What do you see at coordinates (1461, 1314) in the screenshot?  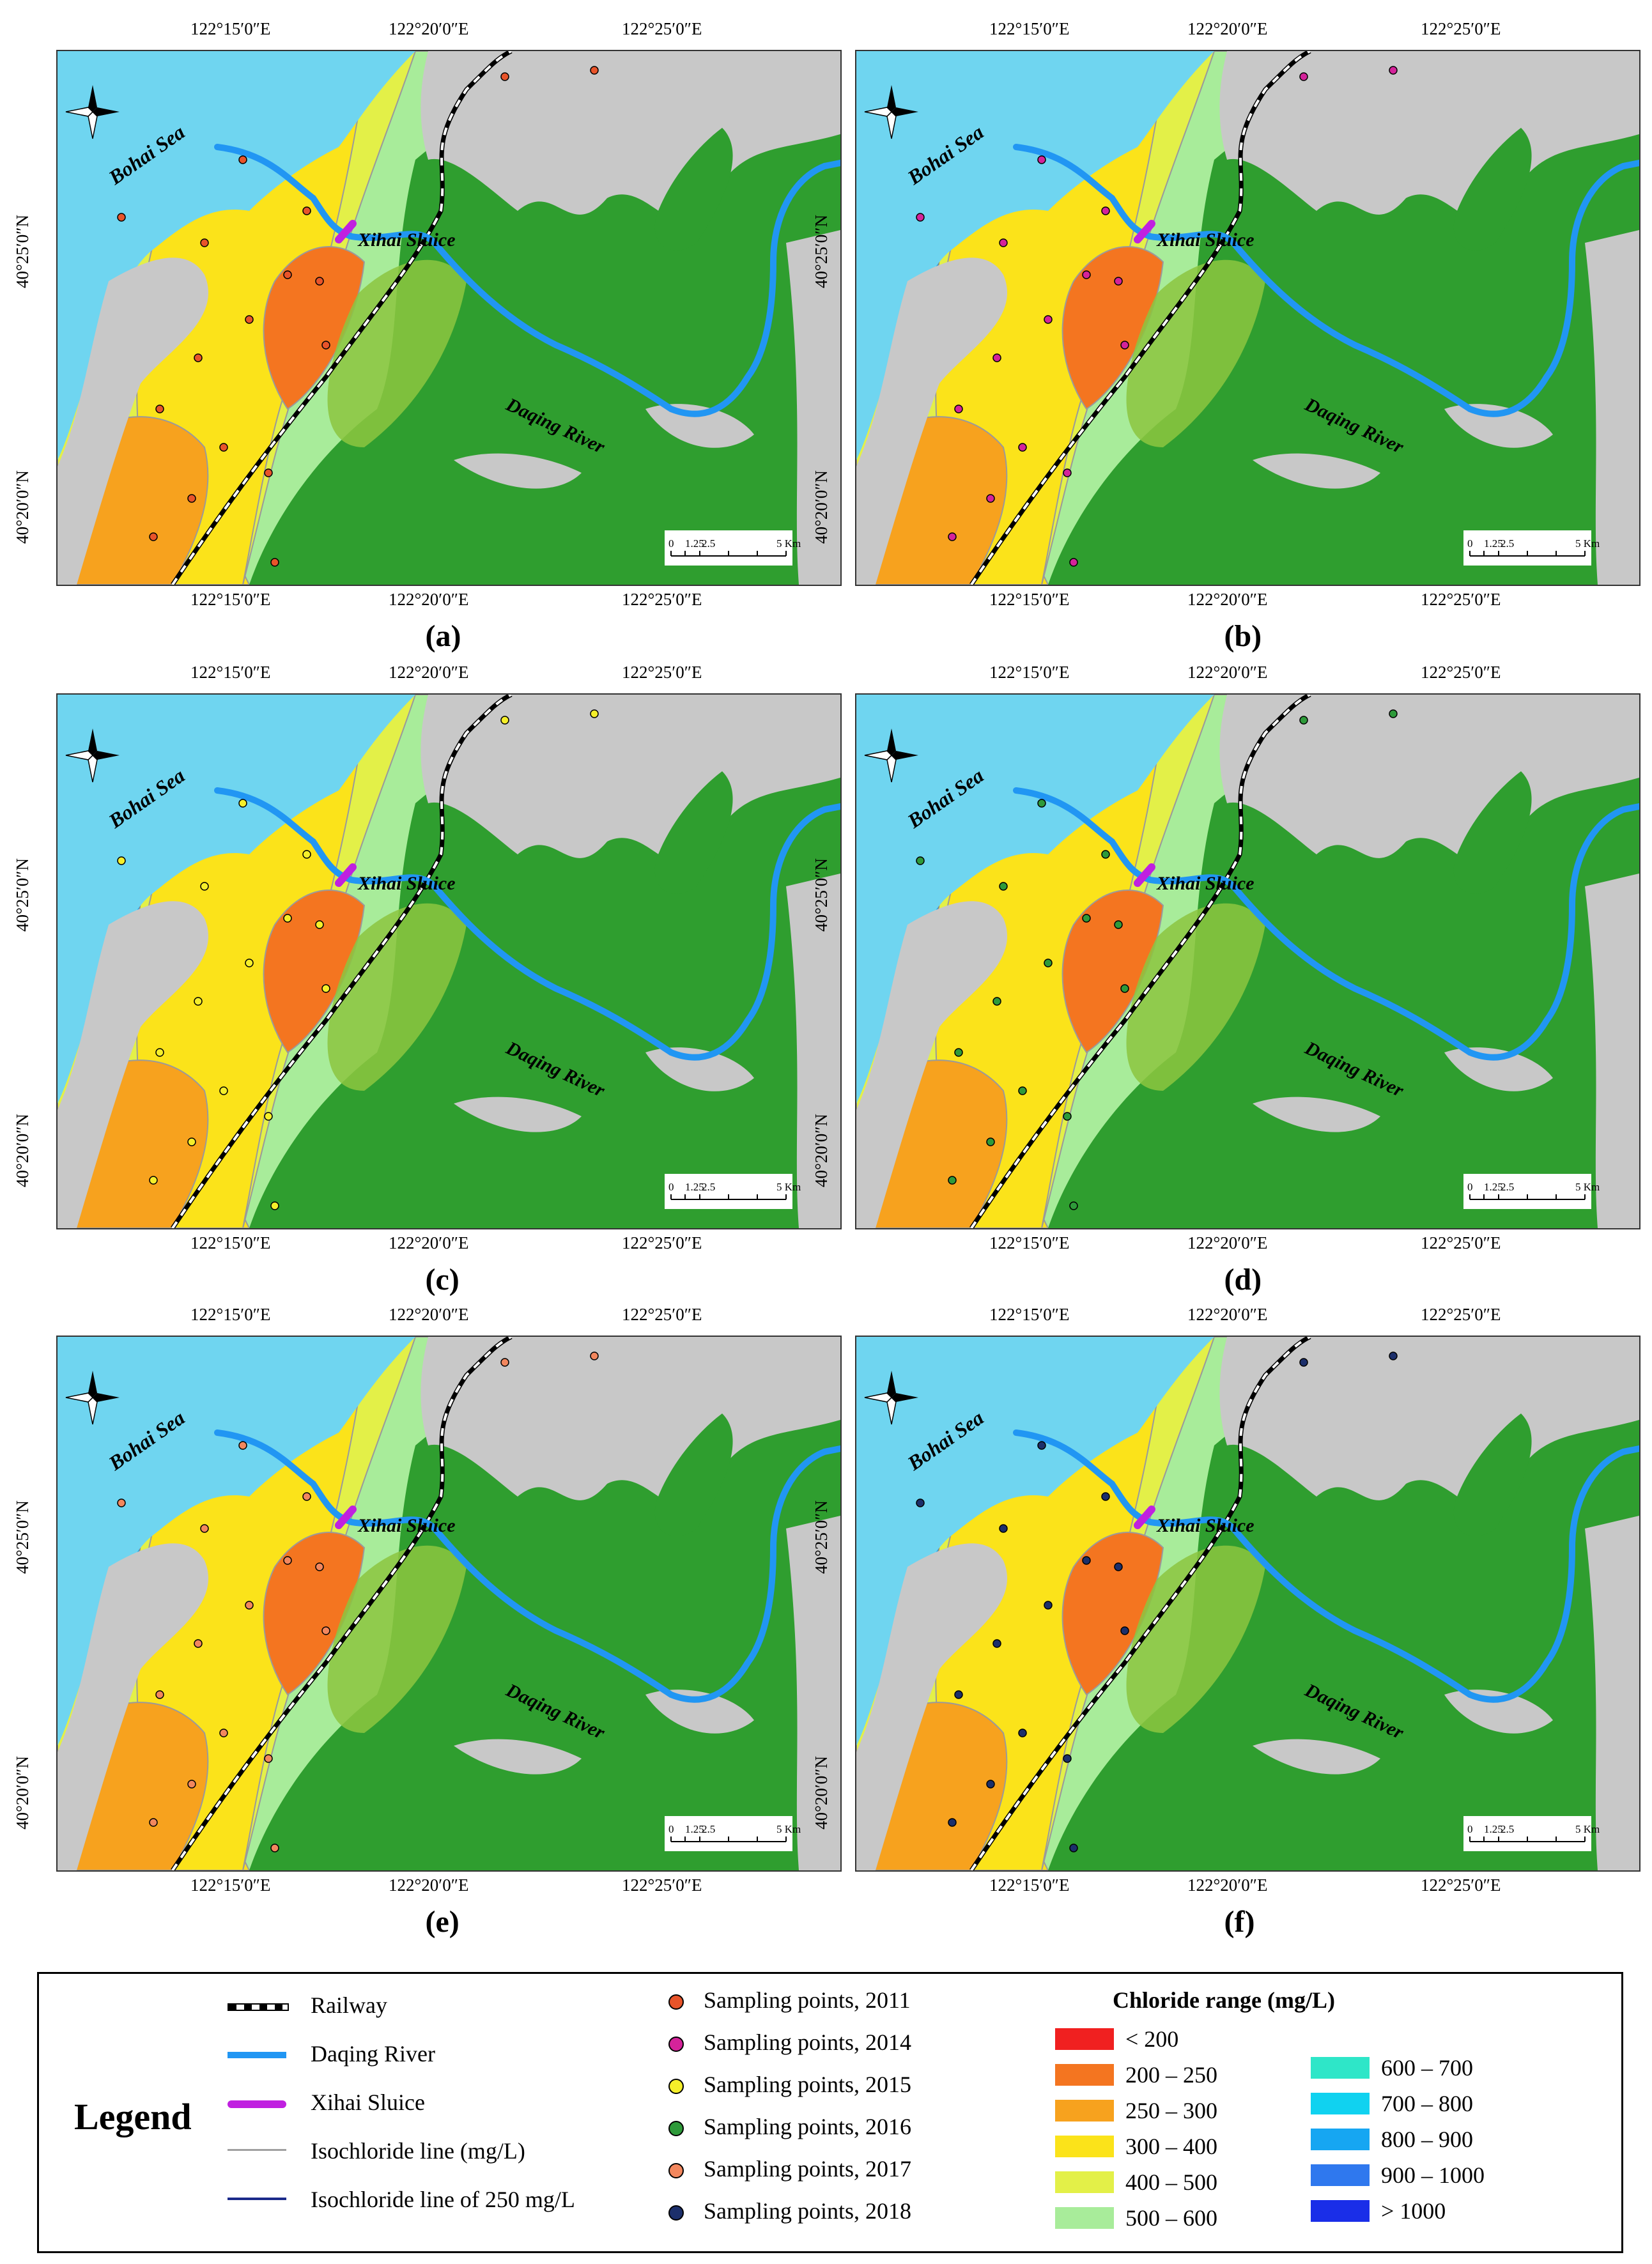 I see `lon-label-top: 122°25′0″E` at bounding box center [1461, 1314].